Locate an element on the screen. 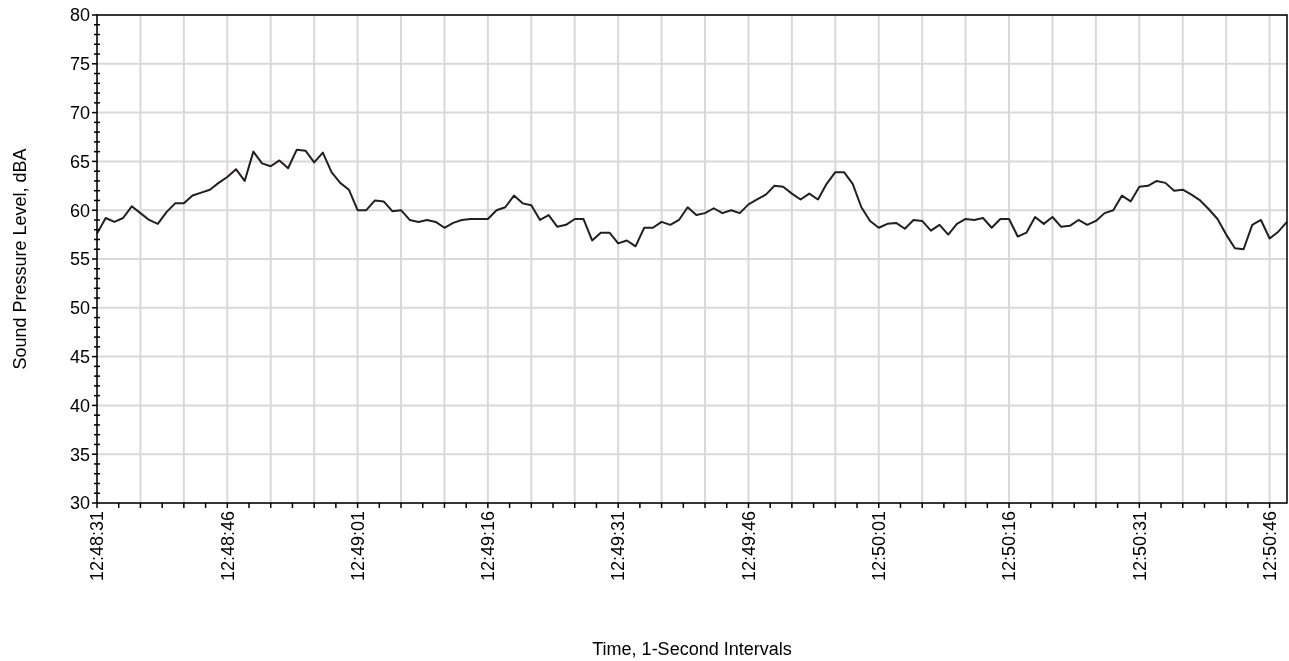 The height and width of the screenshot is (661, 1289). x-axis-title: Time, 1-Second Intervals is located at coordinates (692, 649).